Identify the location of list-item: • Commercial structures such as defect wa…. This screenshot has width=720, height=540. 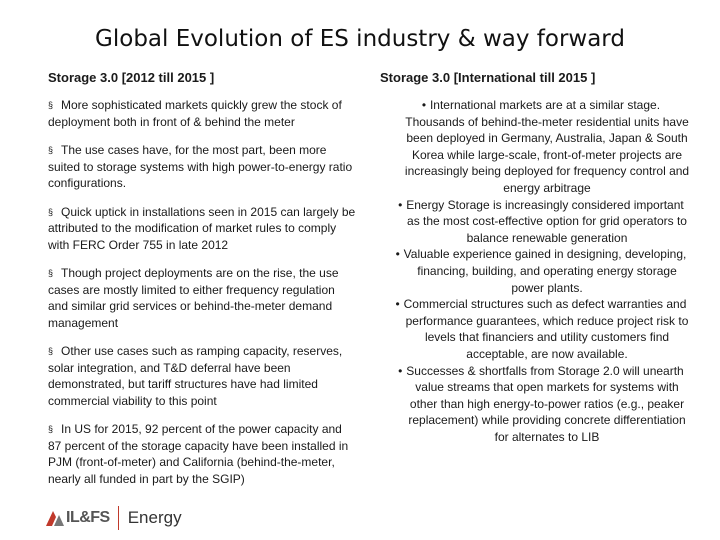
(535, 329).